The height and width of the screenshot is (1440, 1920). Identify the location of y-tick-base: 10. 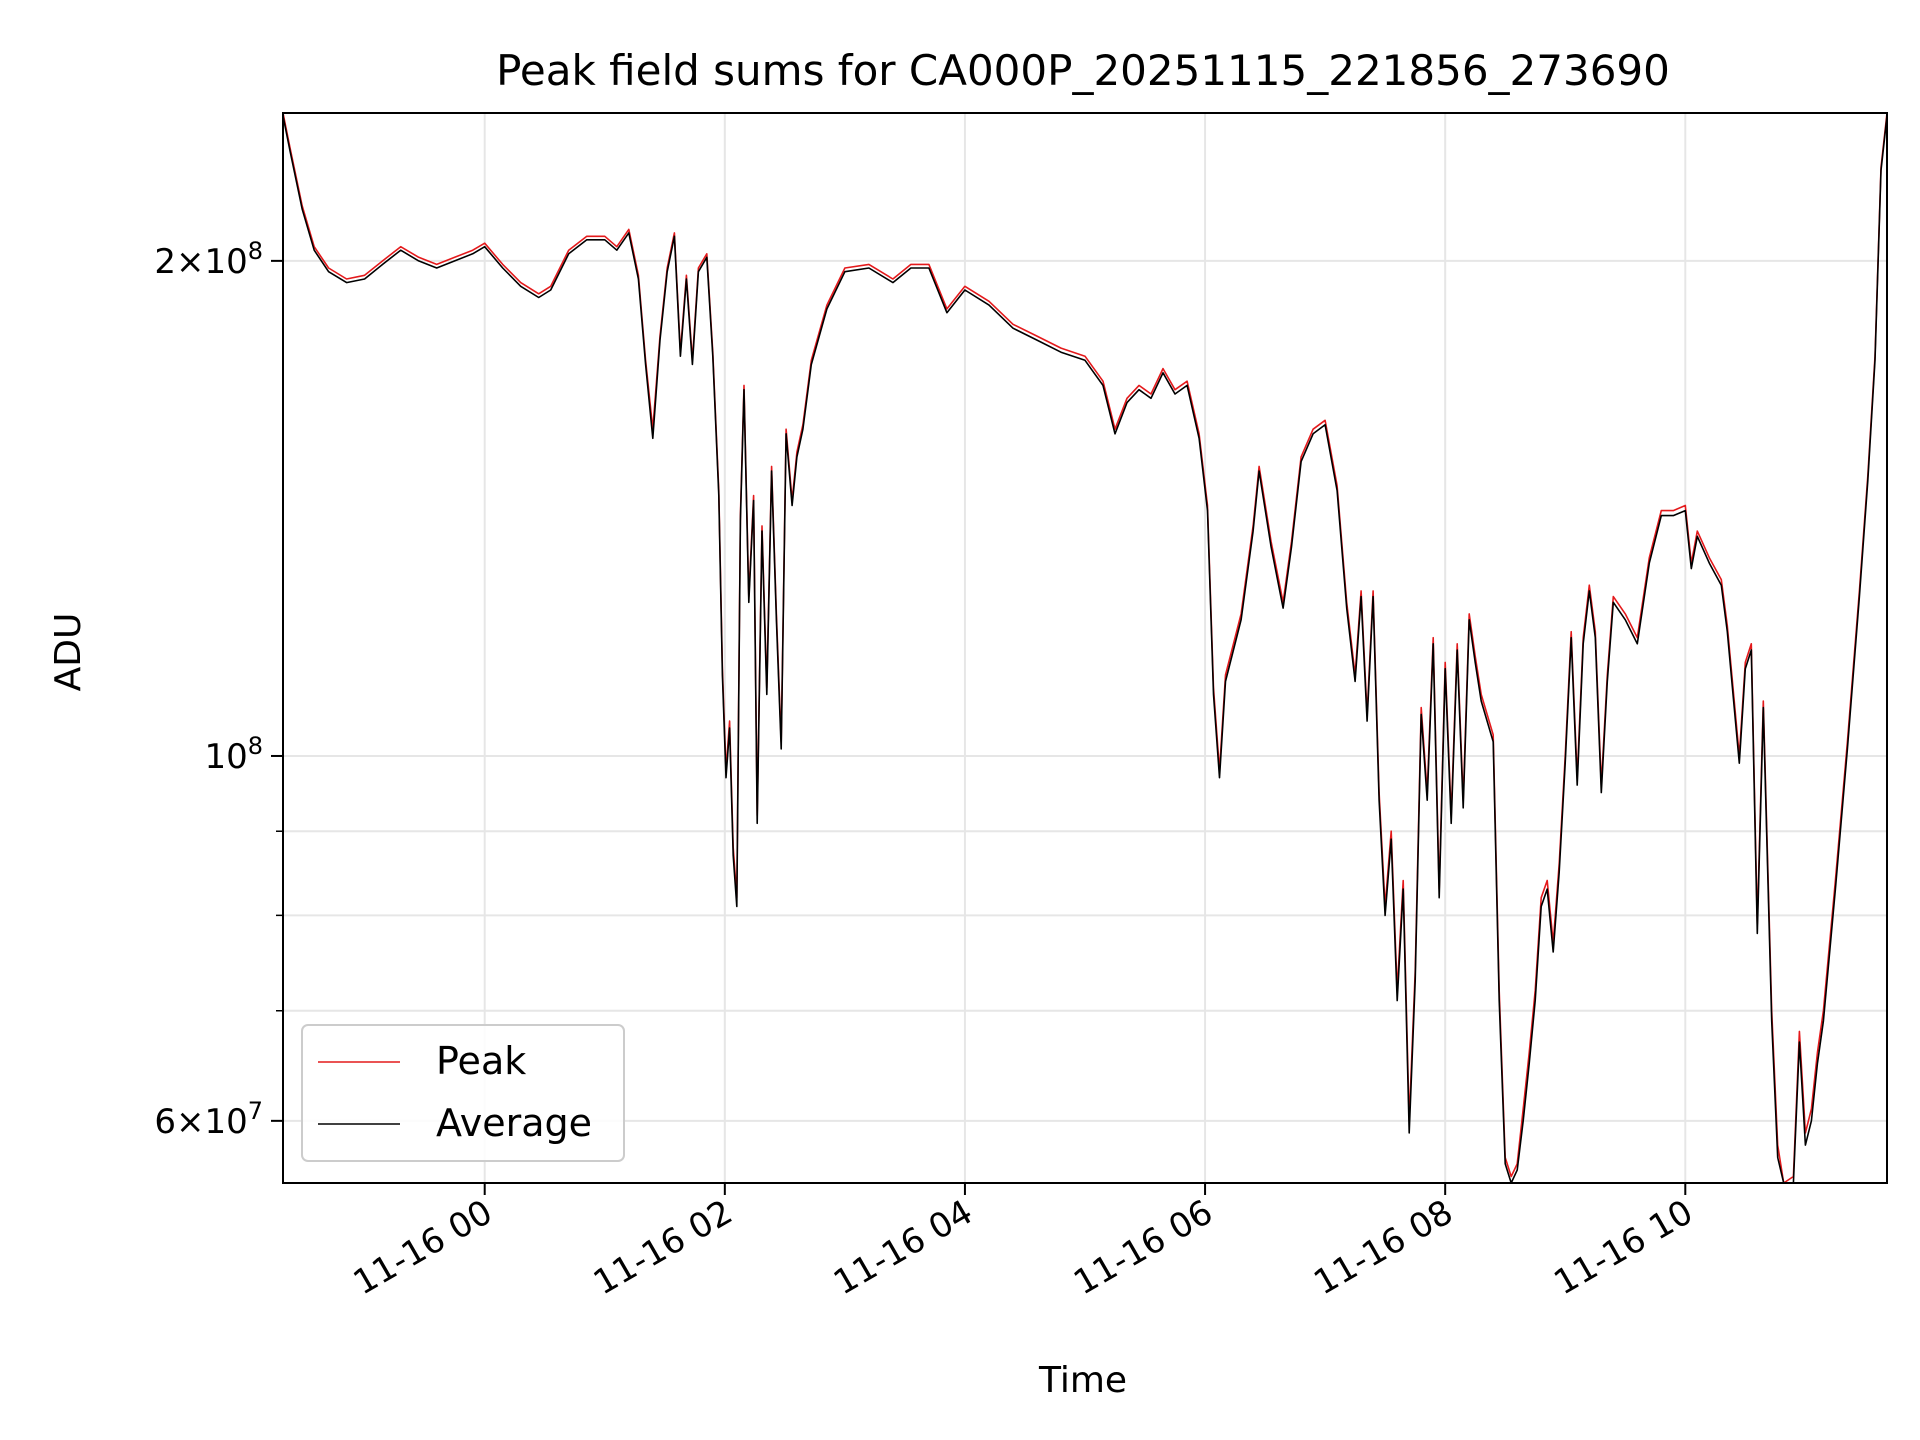
(225, 757).